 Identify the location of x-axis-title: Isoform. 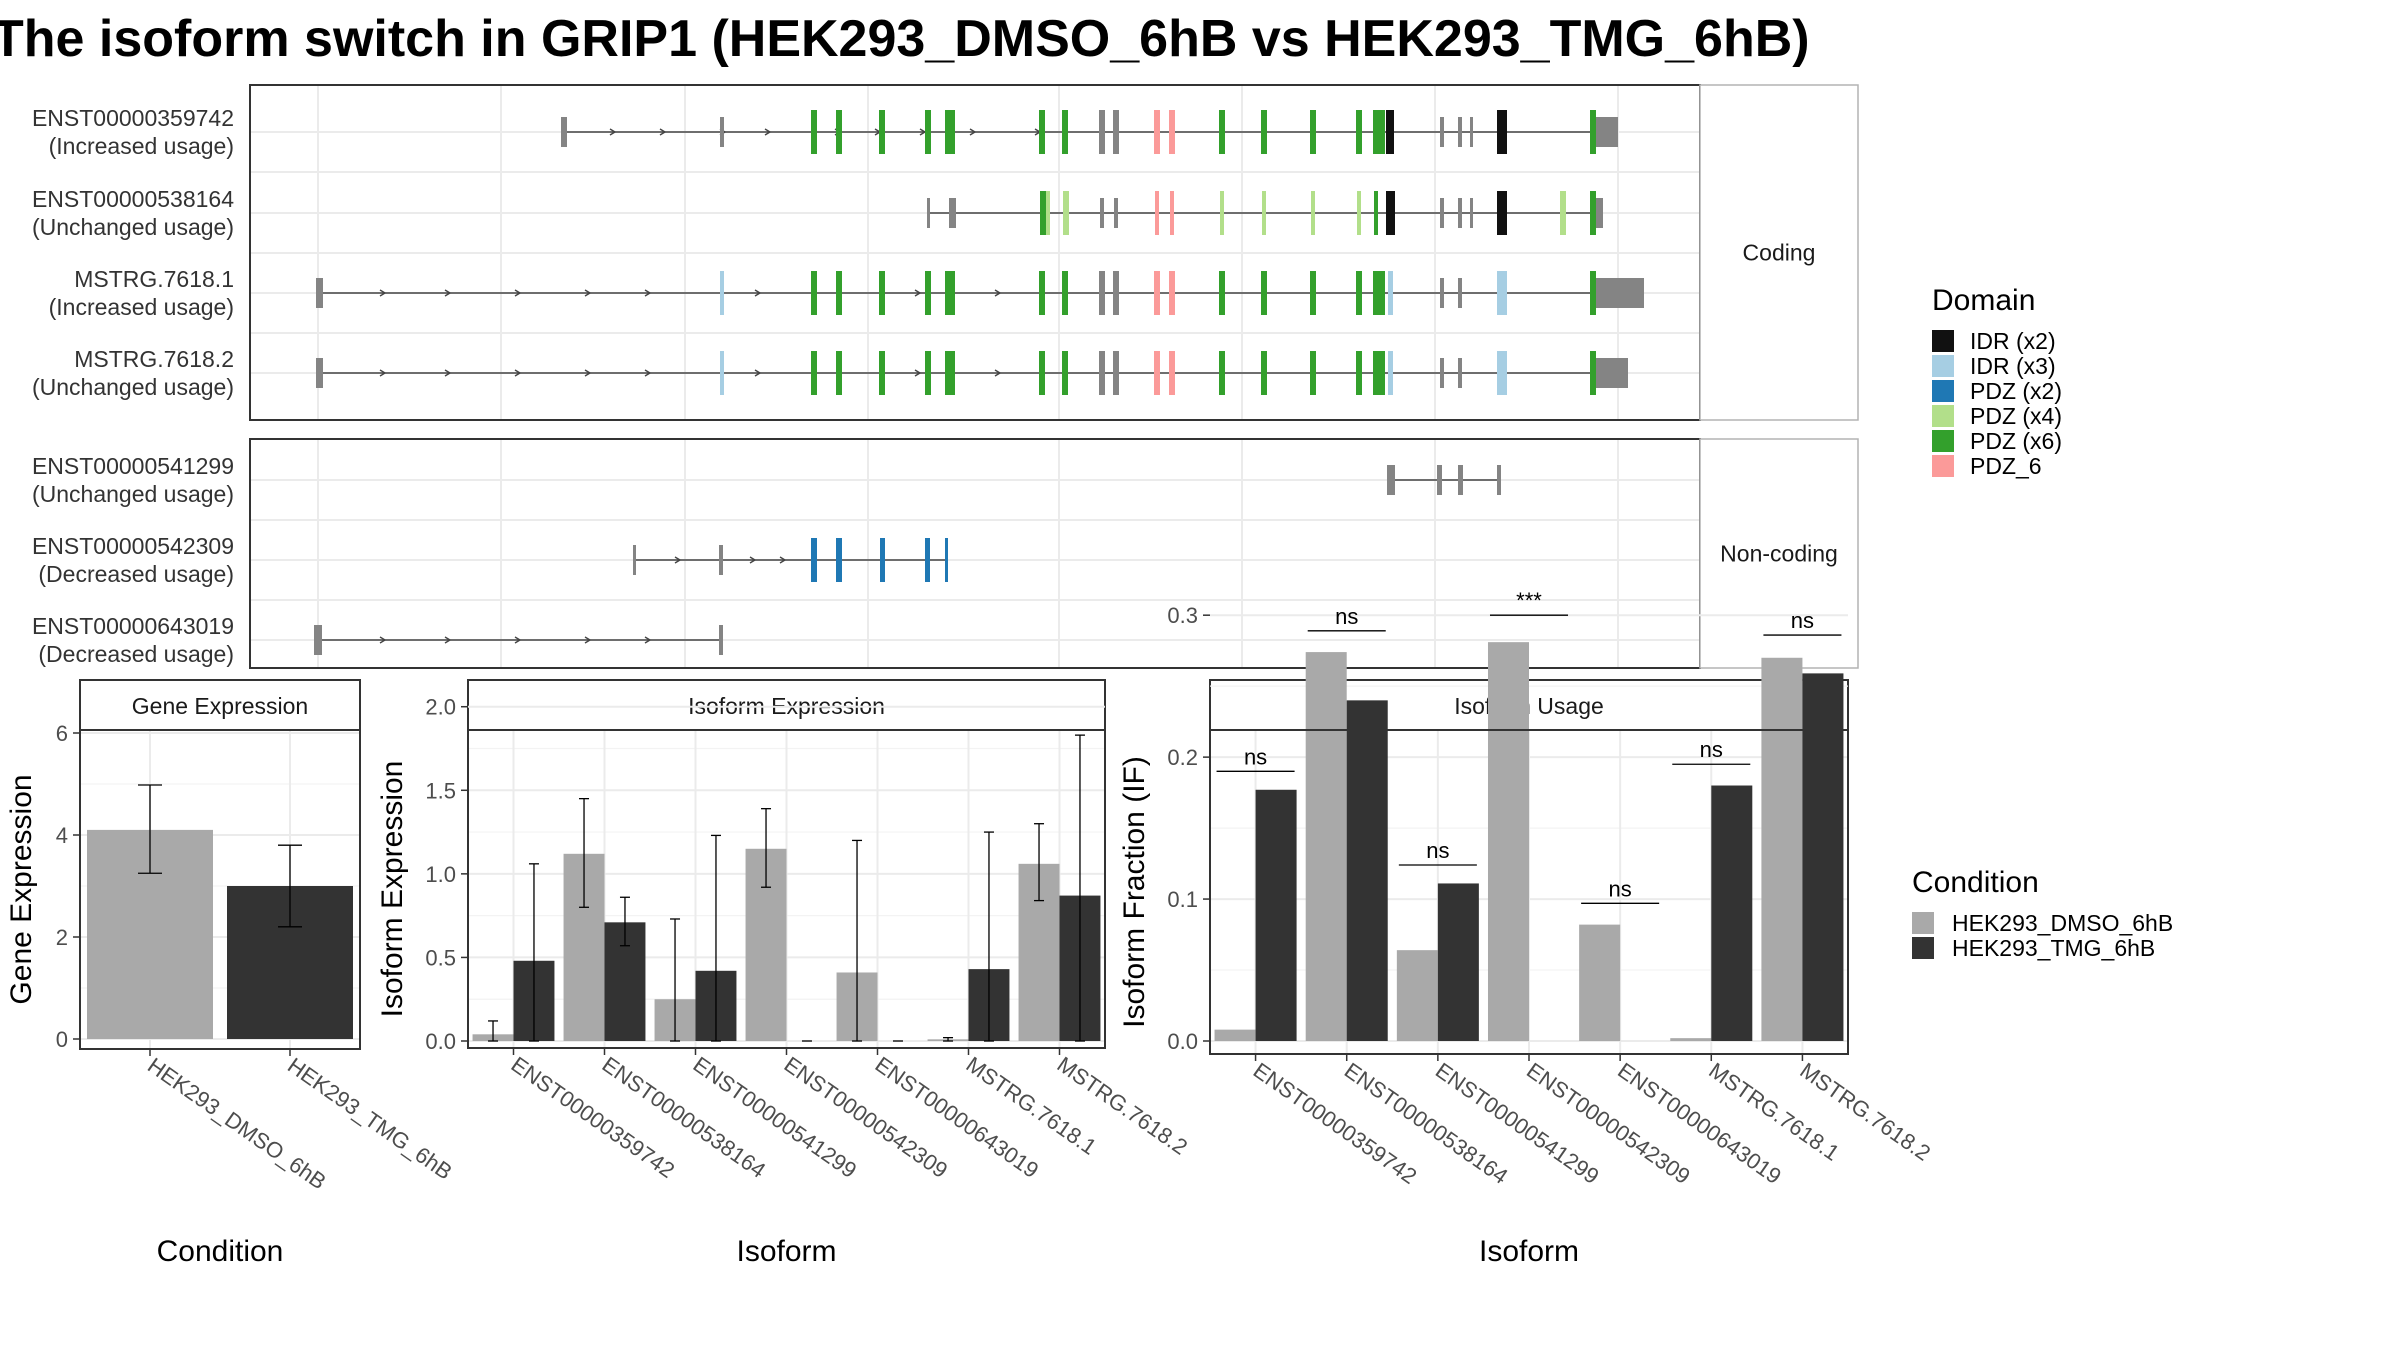
(1529, 1251).